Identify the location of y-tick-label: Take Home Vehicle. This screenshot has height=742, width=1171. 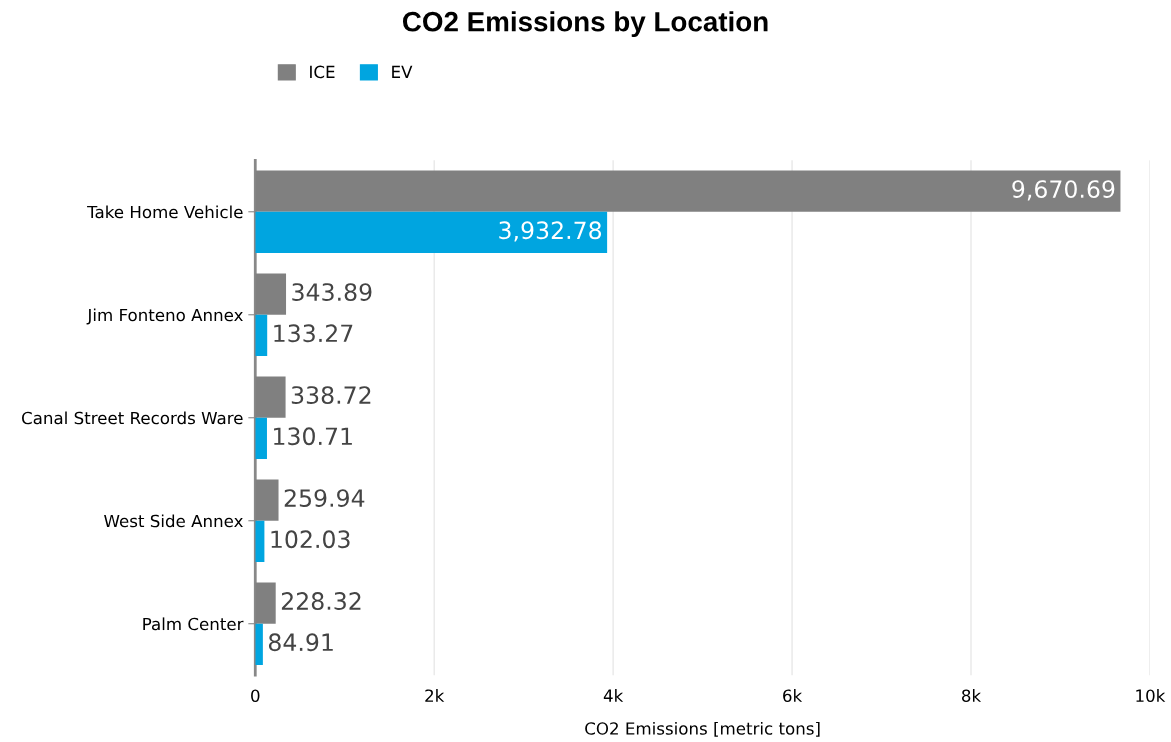
(165, 212).